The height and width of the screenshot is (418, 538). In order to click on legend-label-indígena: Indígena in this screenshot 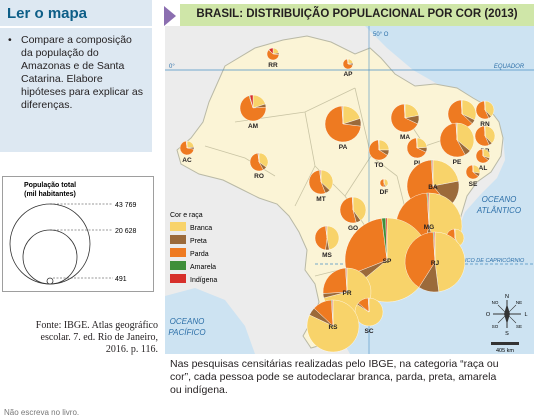, I will do `click(203, 280)`.